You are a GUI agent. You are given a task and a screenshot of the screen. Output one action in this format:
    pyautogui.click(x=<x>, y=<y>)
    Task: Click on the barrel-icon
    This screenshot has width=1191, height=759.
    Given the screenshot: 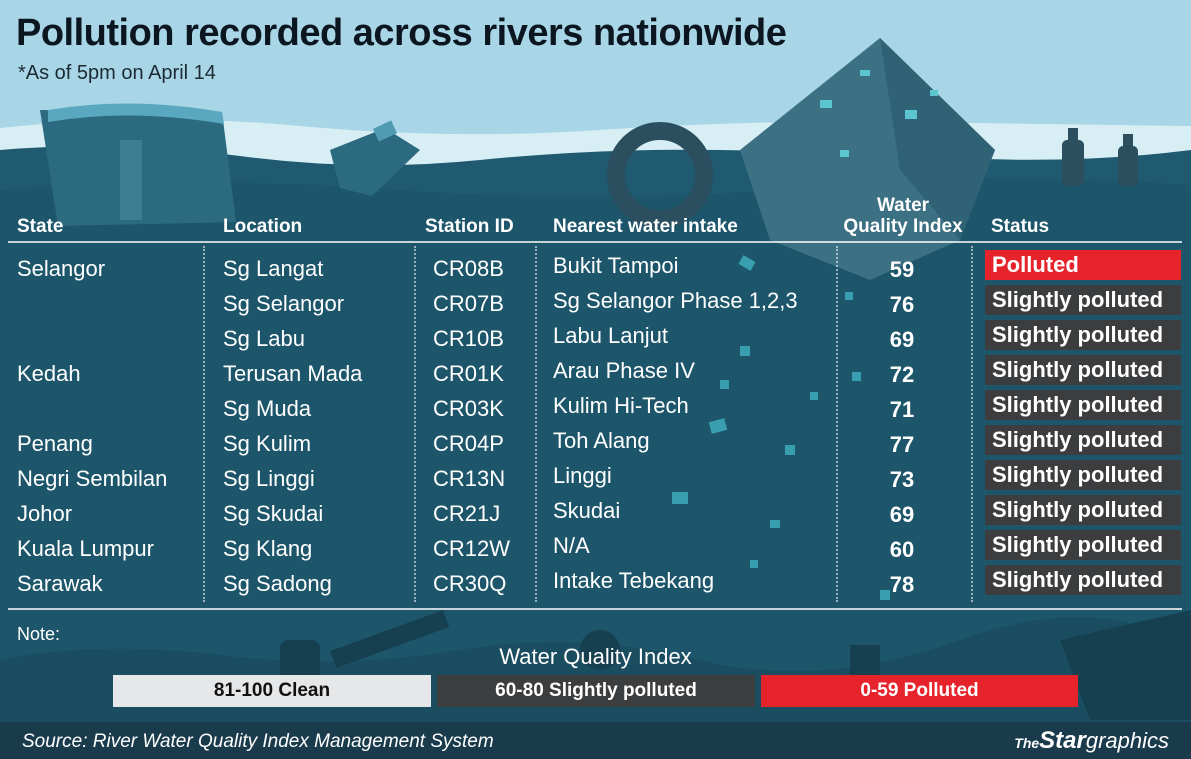 What is the action you would take?
    pyautogui.click(x=138, y=164)
    